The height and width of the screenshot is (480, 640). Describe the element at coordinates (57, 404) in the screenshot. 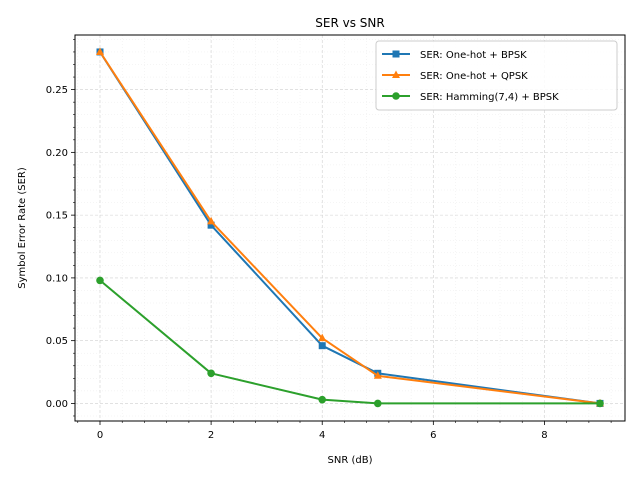

I see `y-tick-label: 0.00` at that location.